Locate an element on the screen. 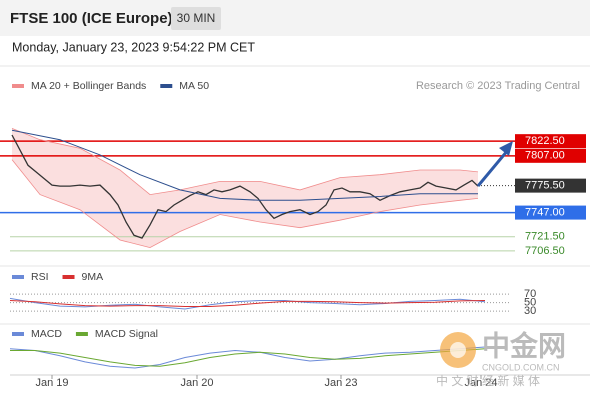 The width and height of the screenshot is (590, 400). legend-label: MA 50 is located at coordinates (194, 86).